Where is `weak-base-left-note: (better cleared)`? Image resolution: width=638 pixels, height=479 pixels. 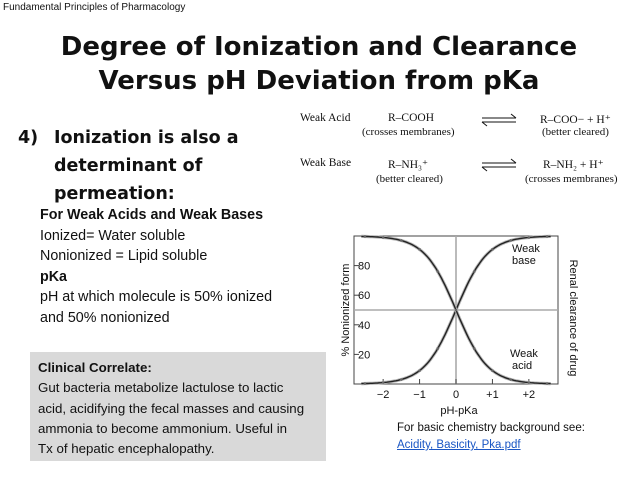 weak-base-left-note: (better cleared) is located at coordinates (409, 179).